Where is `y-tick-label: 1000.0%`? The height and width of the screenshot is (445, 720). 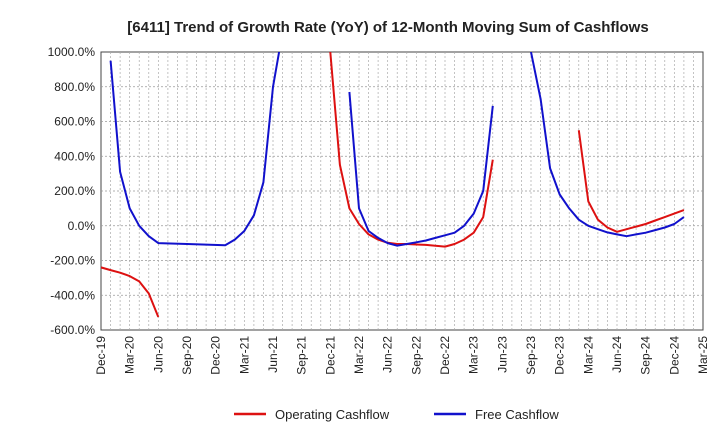
y-tick-label: 1000.0% is located at coordinates (72, 52).